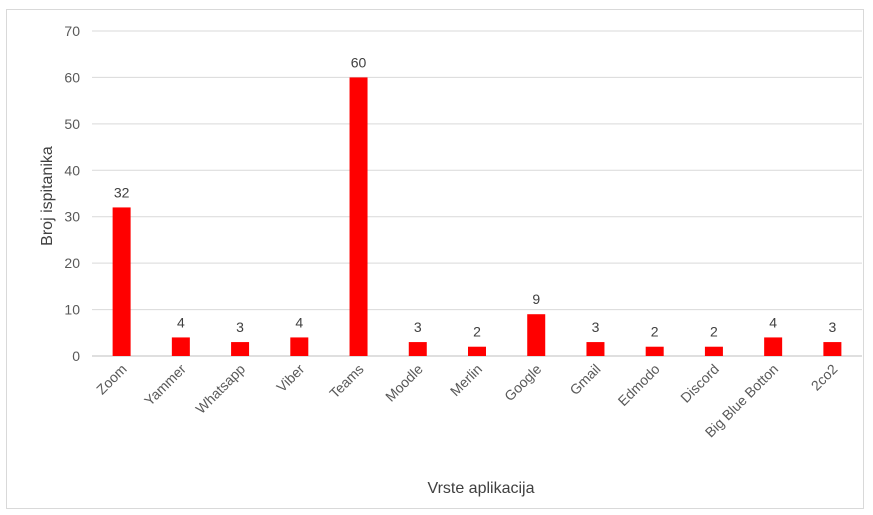  I want to click on x-tick-label: Yammer, so click(165, 385).